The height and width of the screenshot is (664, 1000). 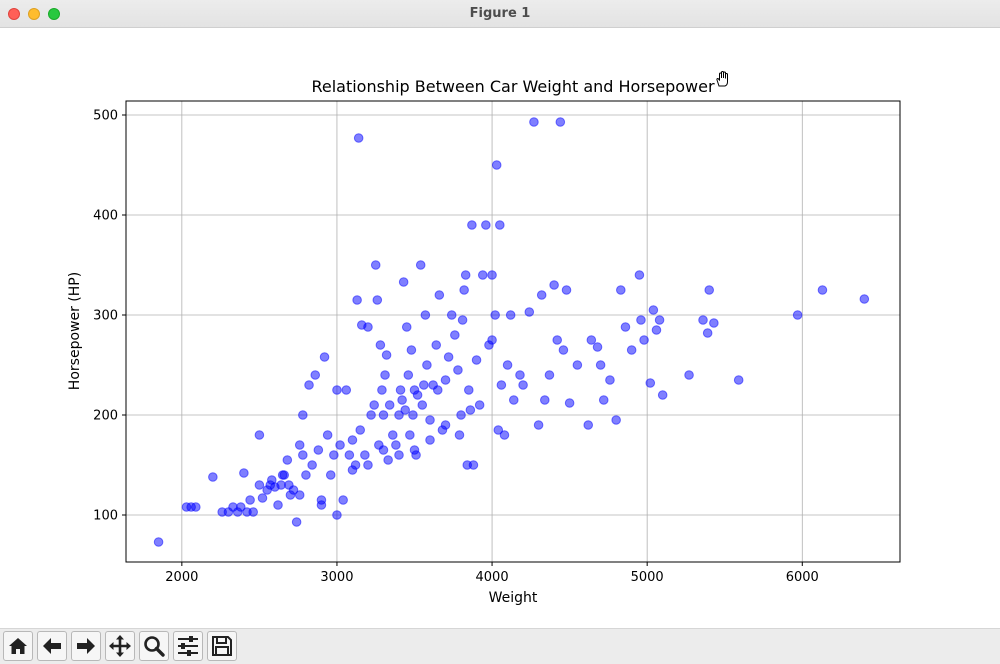 I want to click on minimize-window-button, so click(x=34, y=14).